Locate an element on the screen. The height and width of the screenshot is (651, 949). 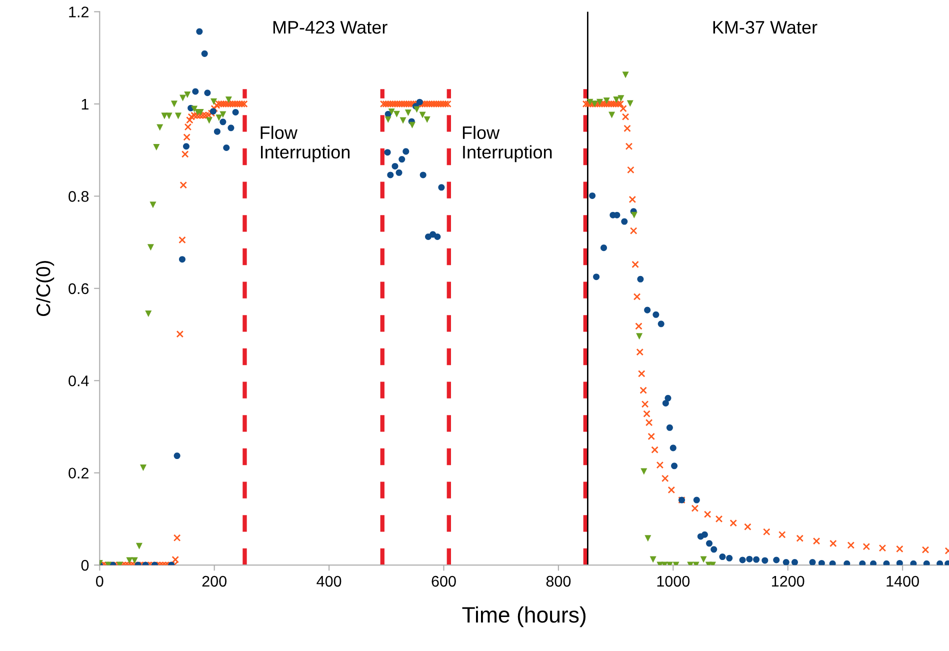
x-tick-label: 200 is located at coordinates (214, 581).